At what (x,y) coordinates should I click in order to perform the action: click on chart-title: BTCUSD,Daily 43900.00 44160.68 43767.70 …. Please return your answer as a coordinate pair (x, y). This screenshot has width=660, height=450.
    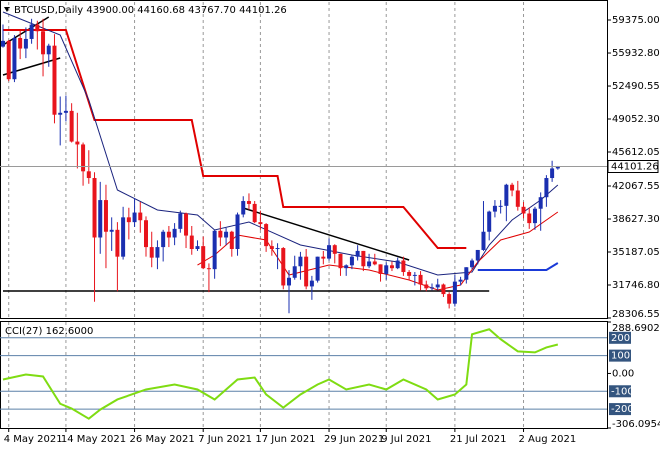
    Looking at the image, I should click on (150, 10).